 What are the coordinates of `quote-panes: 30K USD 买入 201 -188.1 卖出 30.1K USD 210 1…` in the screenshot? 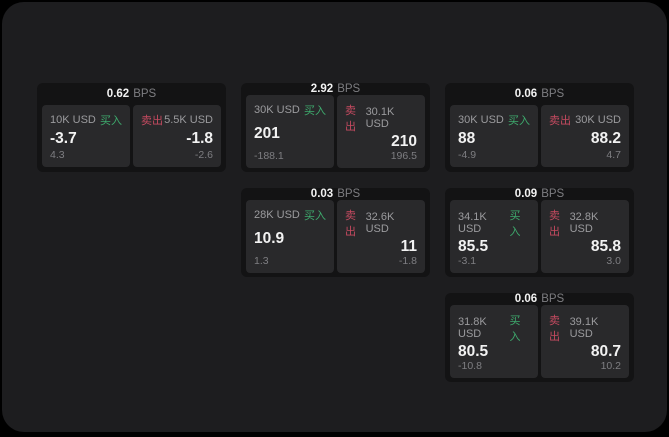 It's located at (335, 131).